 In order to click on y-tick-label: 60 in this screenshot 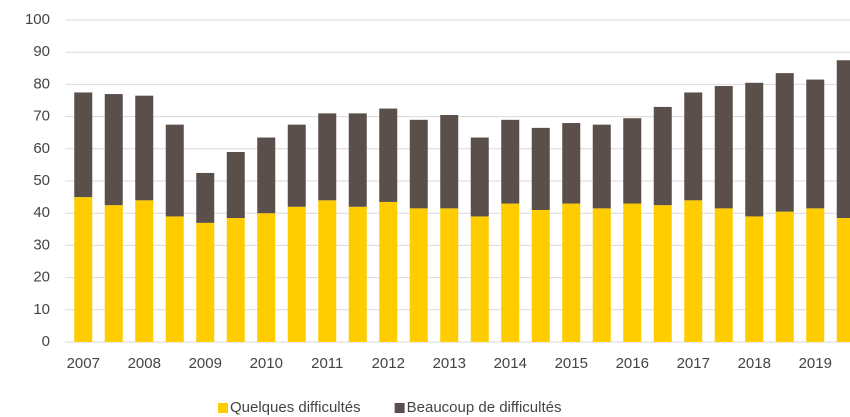, I will do `click(41, 148)`.